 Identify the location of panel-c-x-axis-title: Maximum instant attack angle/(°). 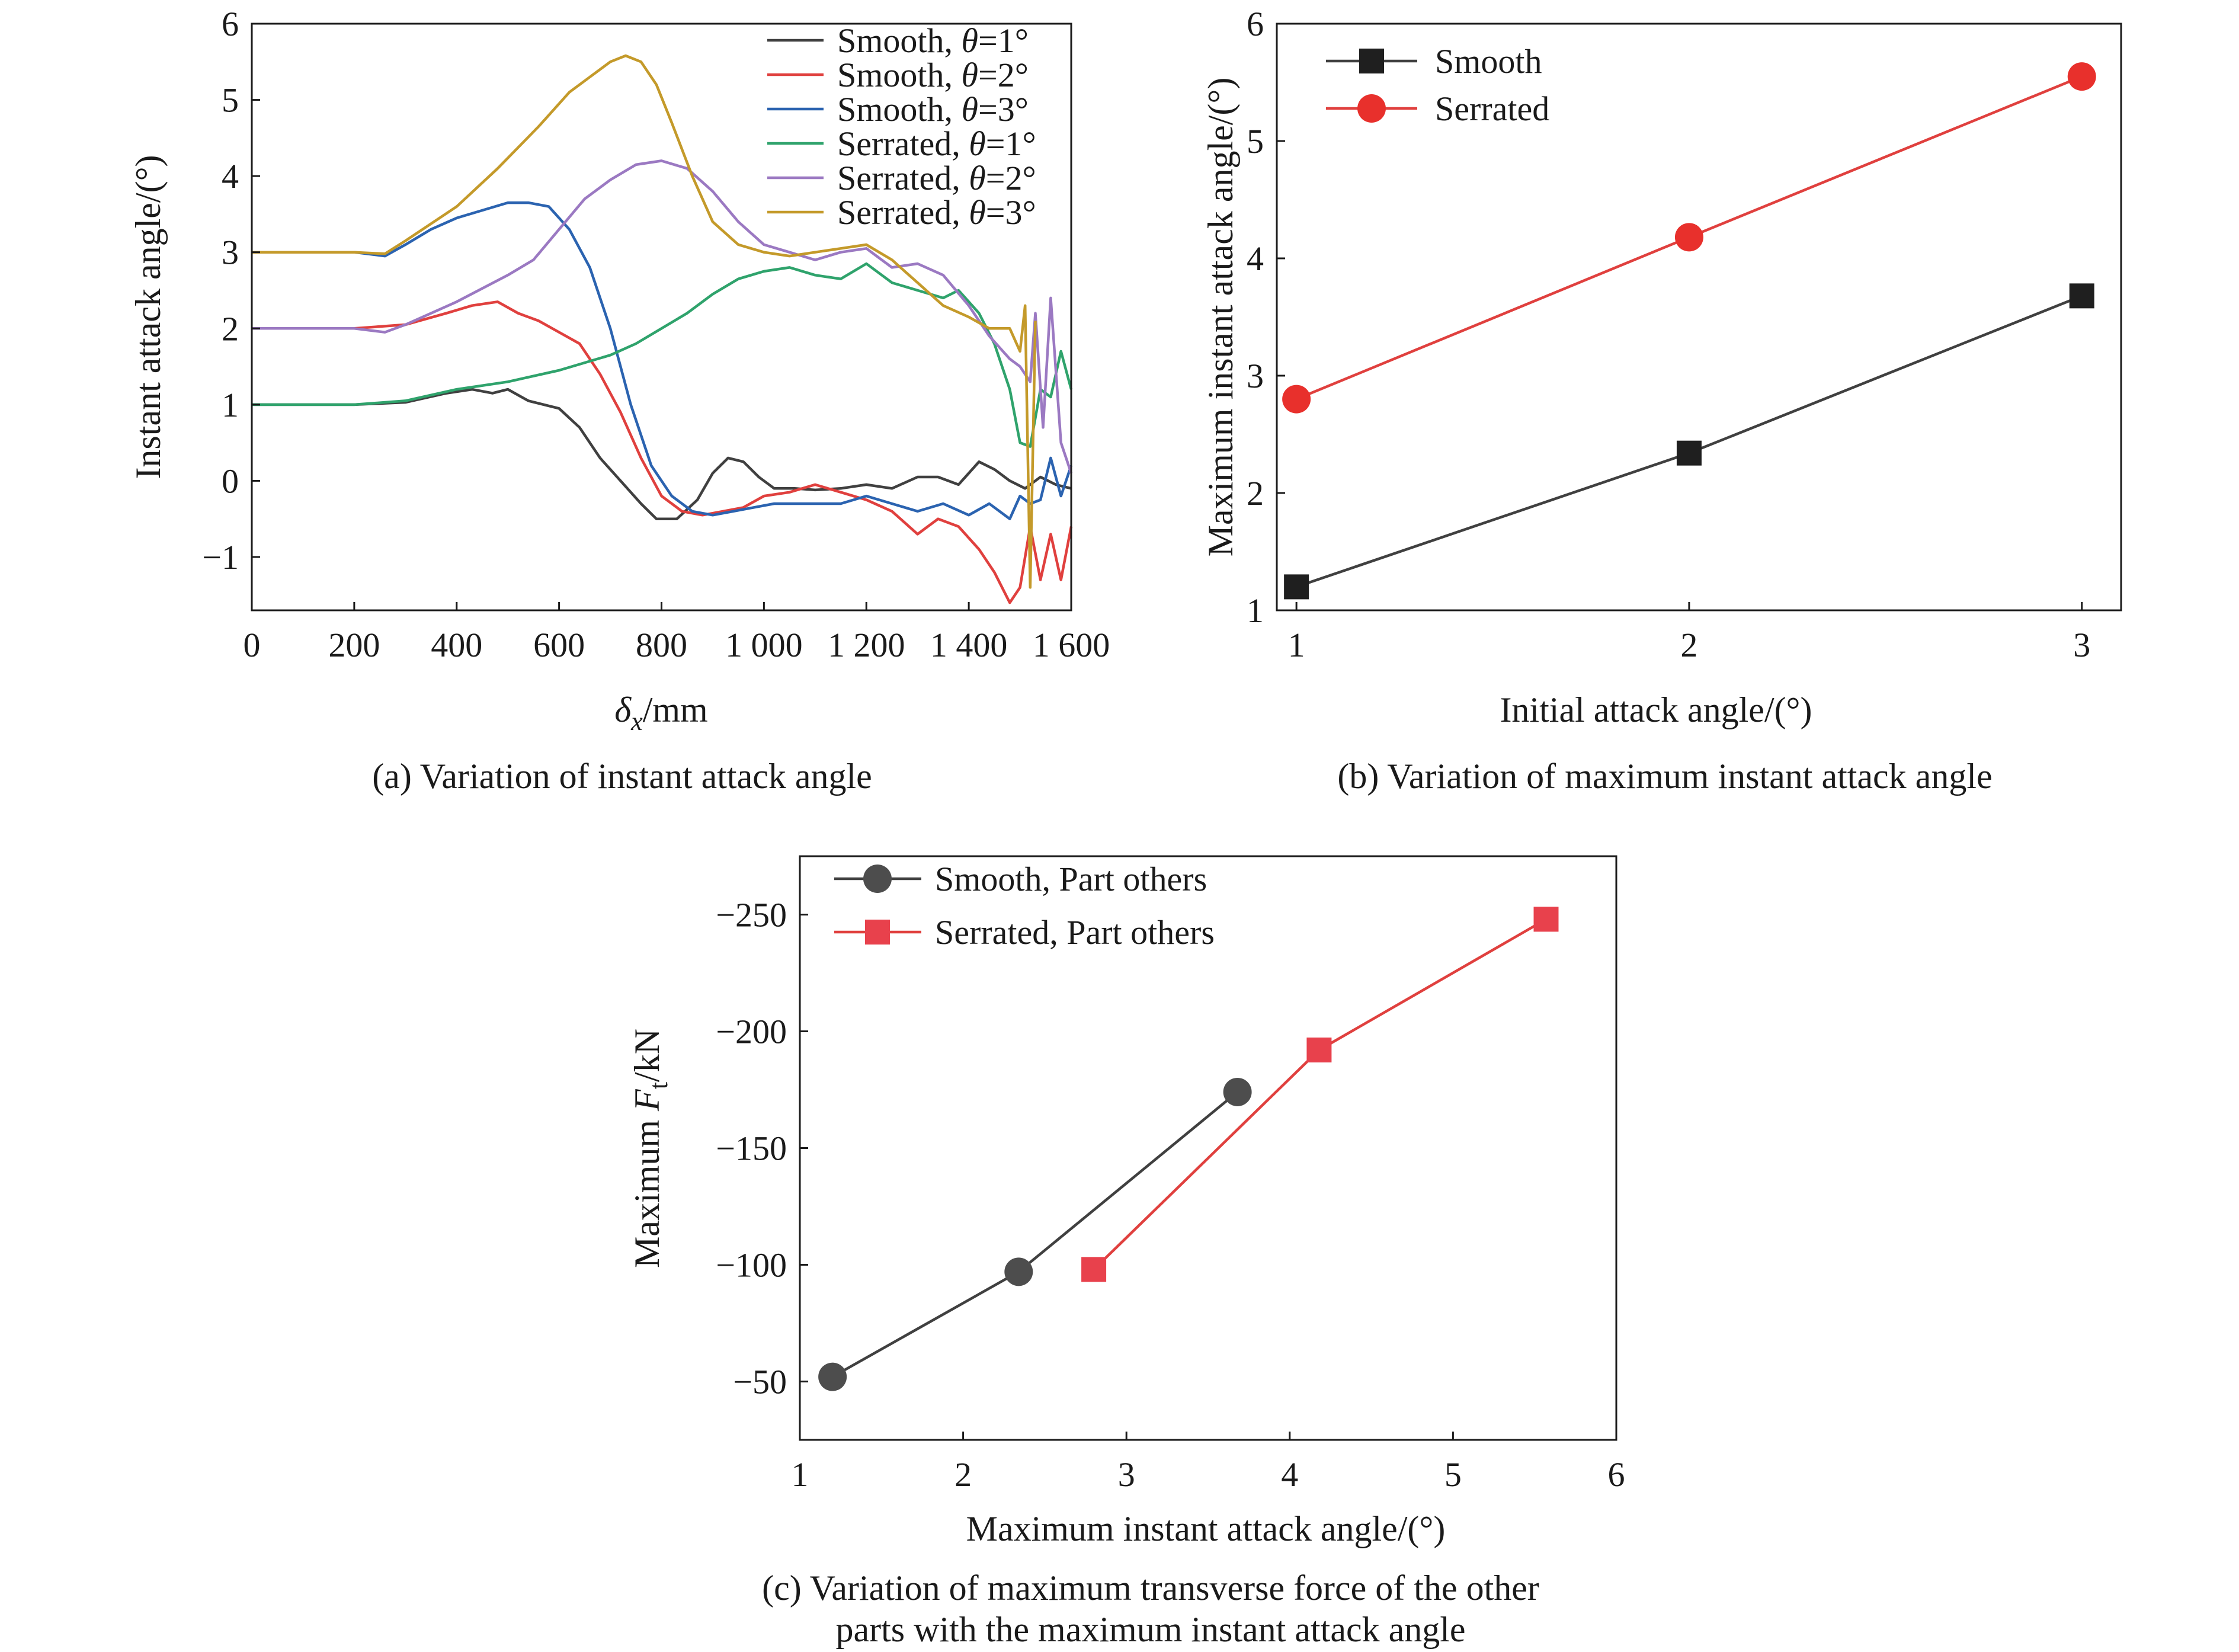
(1206, 1529).